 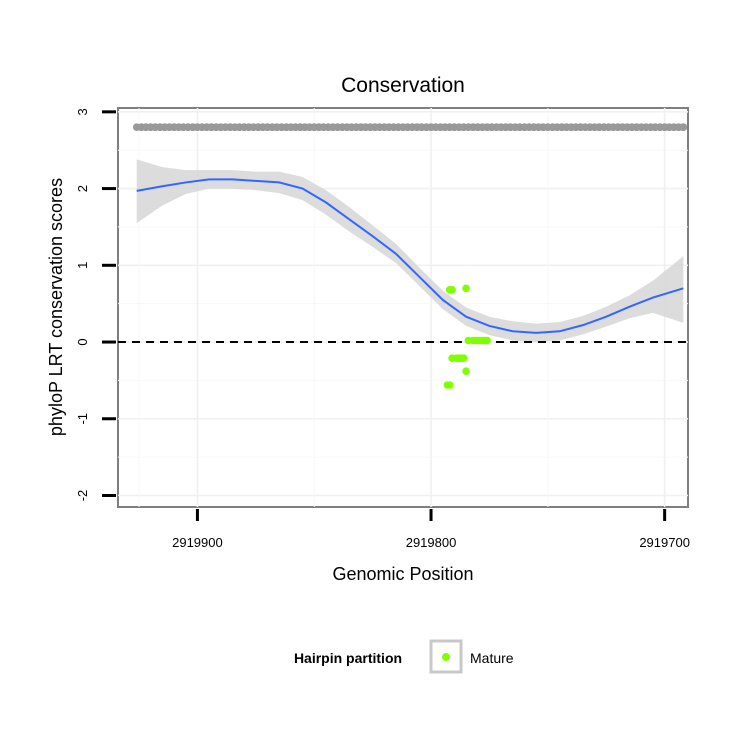 What do you see at coordinates (82, 111) in the screenshot?
I see `y-tick-label-0: 3` at bounding box center [82, 111].